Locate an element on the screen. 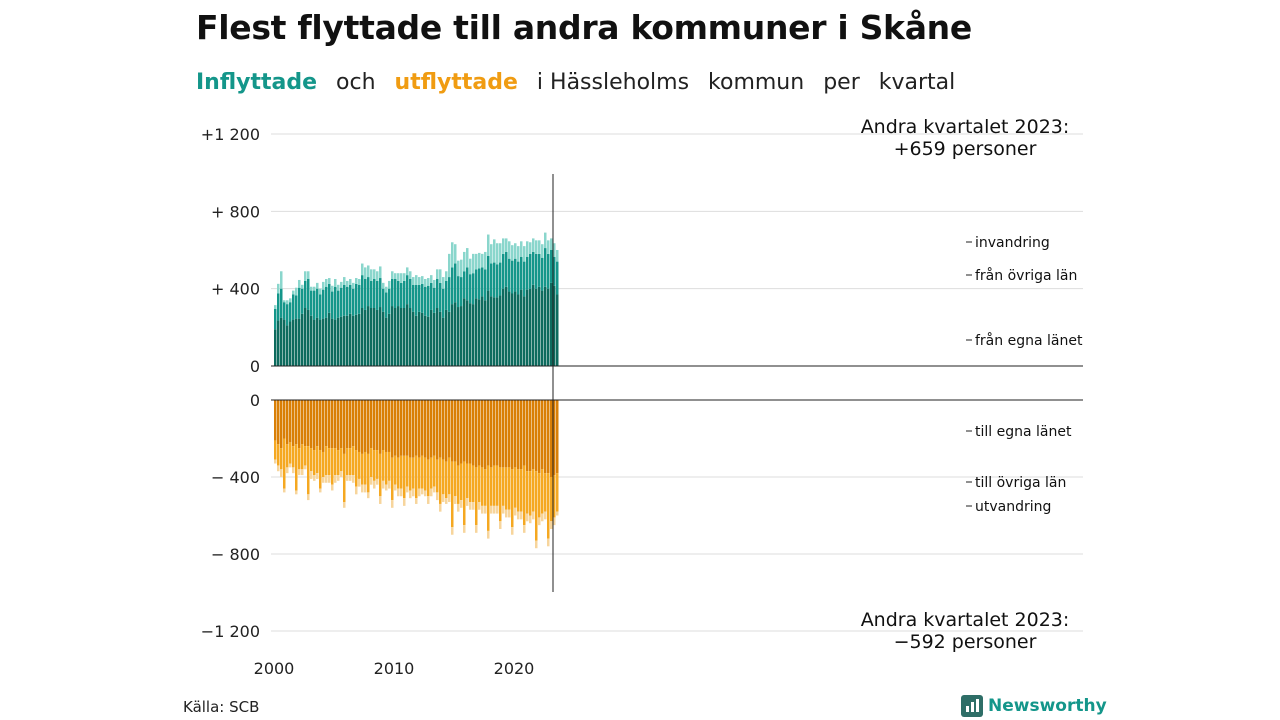 This screenshot has width=1280, height=720. x-tick-label: 2010 is located at coordinates (394, 668).